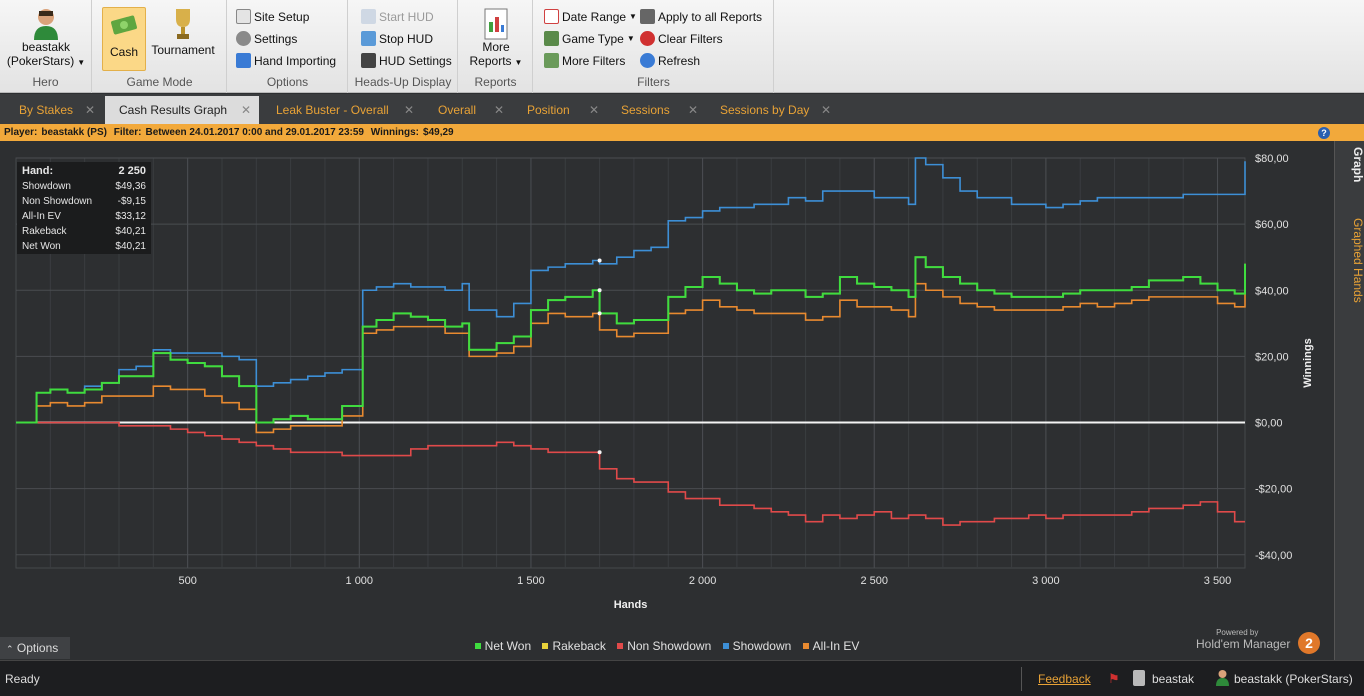 The width and height of the screenshot is (1364, 696). I want to click on date-range-label: Date Range, so click(594, 16).